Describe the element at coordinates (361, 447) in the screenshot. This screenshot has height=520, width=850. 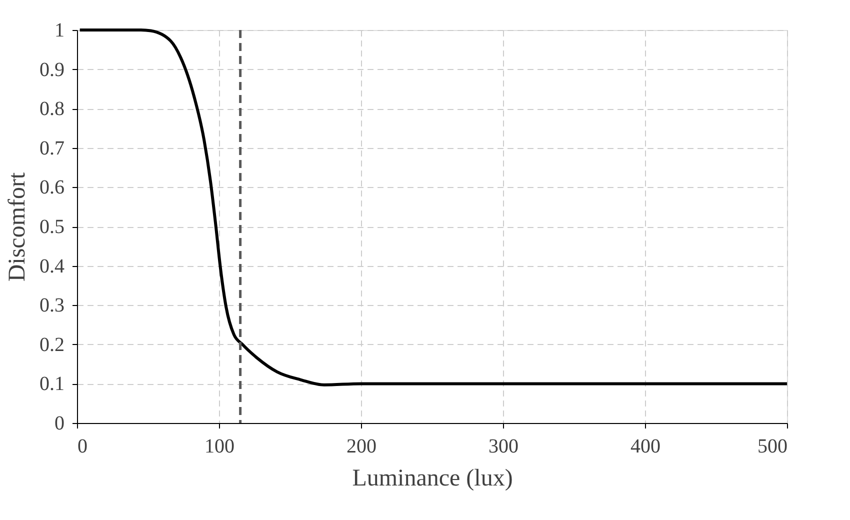
I see `x-tick-label: 200` at that location.